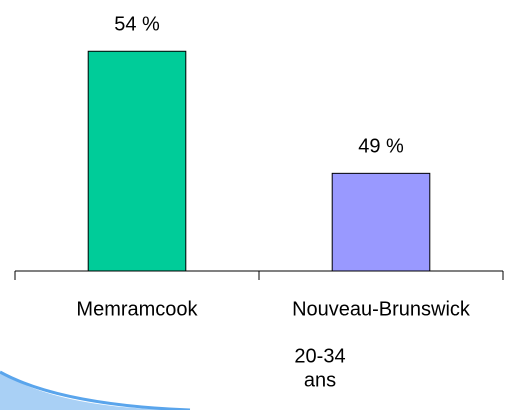 Image resolution: width=524 pixels, height=410 pixels. I want to click on x-tick-label: Memramcook, so click(137, 309).